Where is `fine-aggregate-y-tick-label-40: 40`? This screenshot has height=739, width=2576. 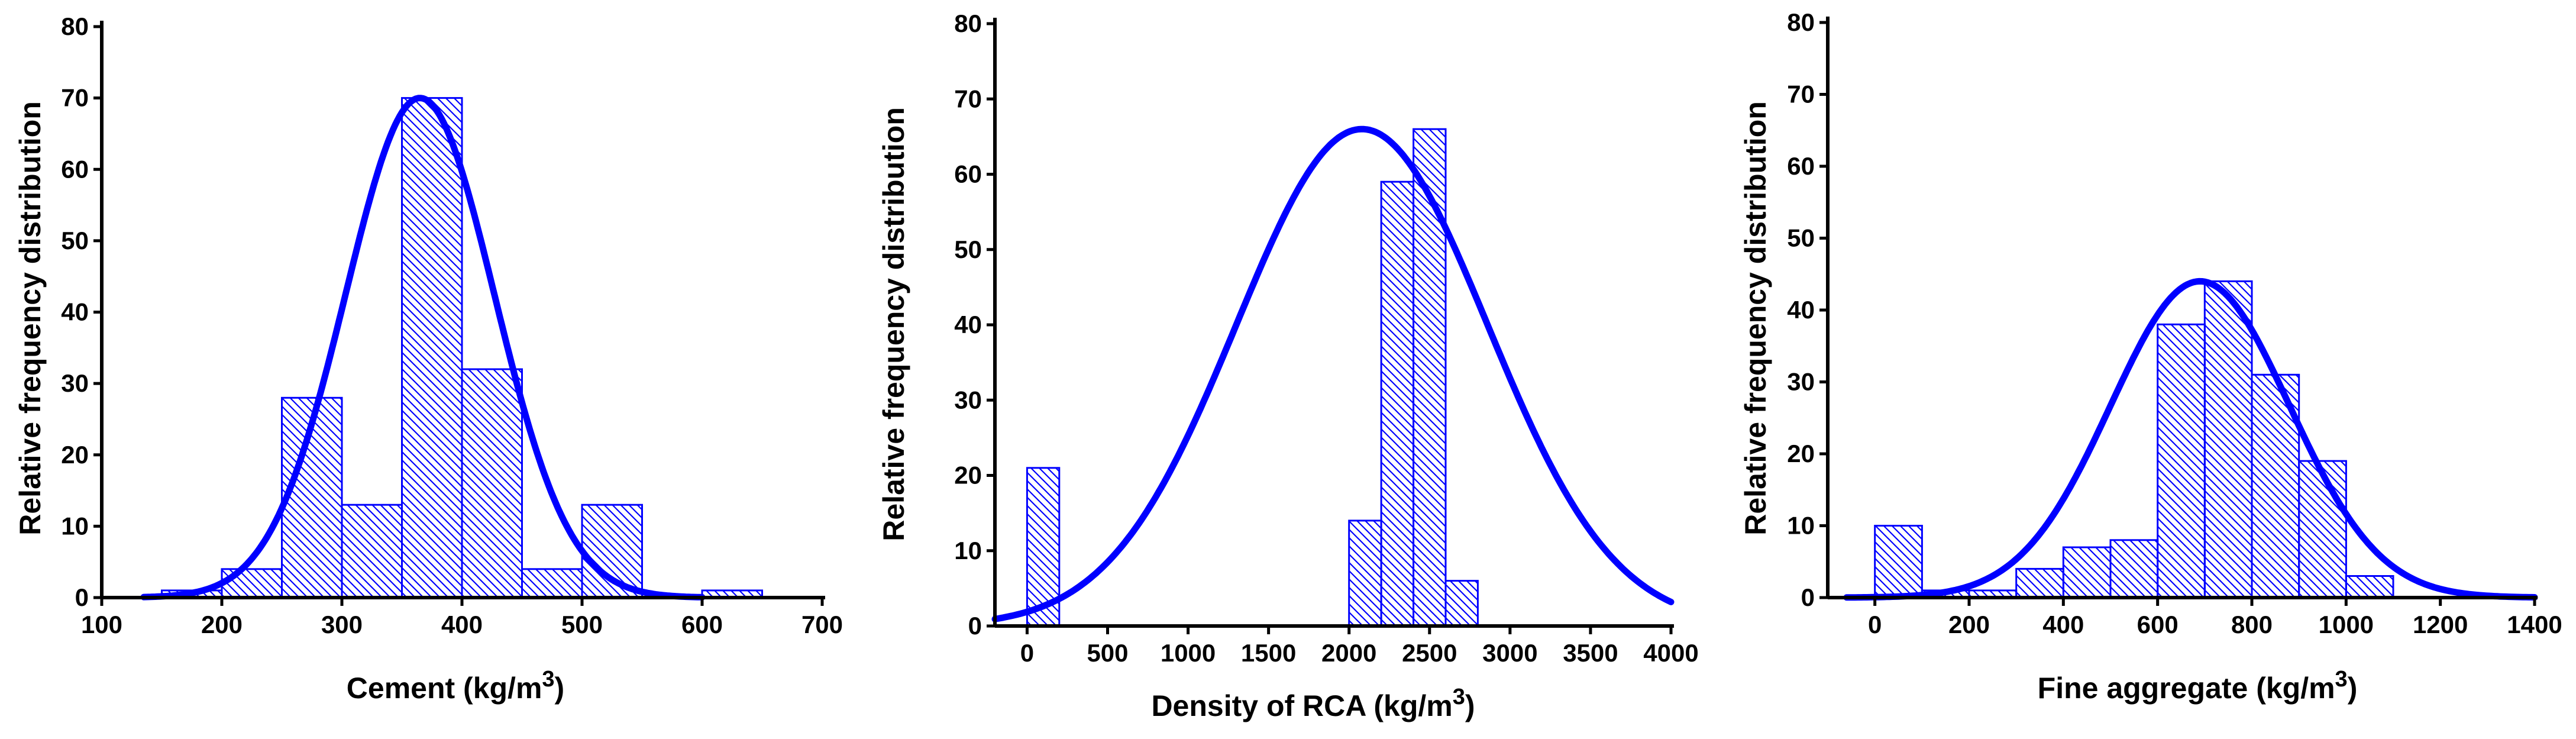
fine-aggregate-y-tick-label-40: 40 is located at coordinates (1801, 310).